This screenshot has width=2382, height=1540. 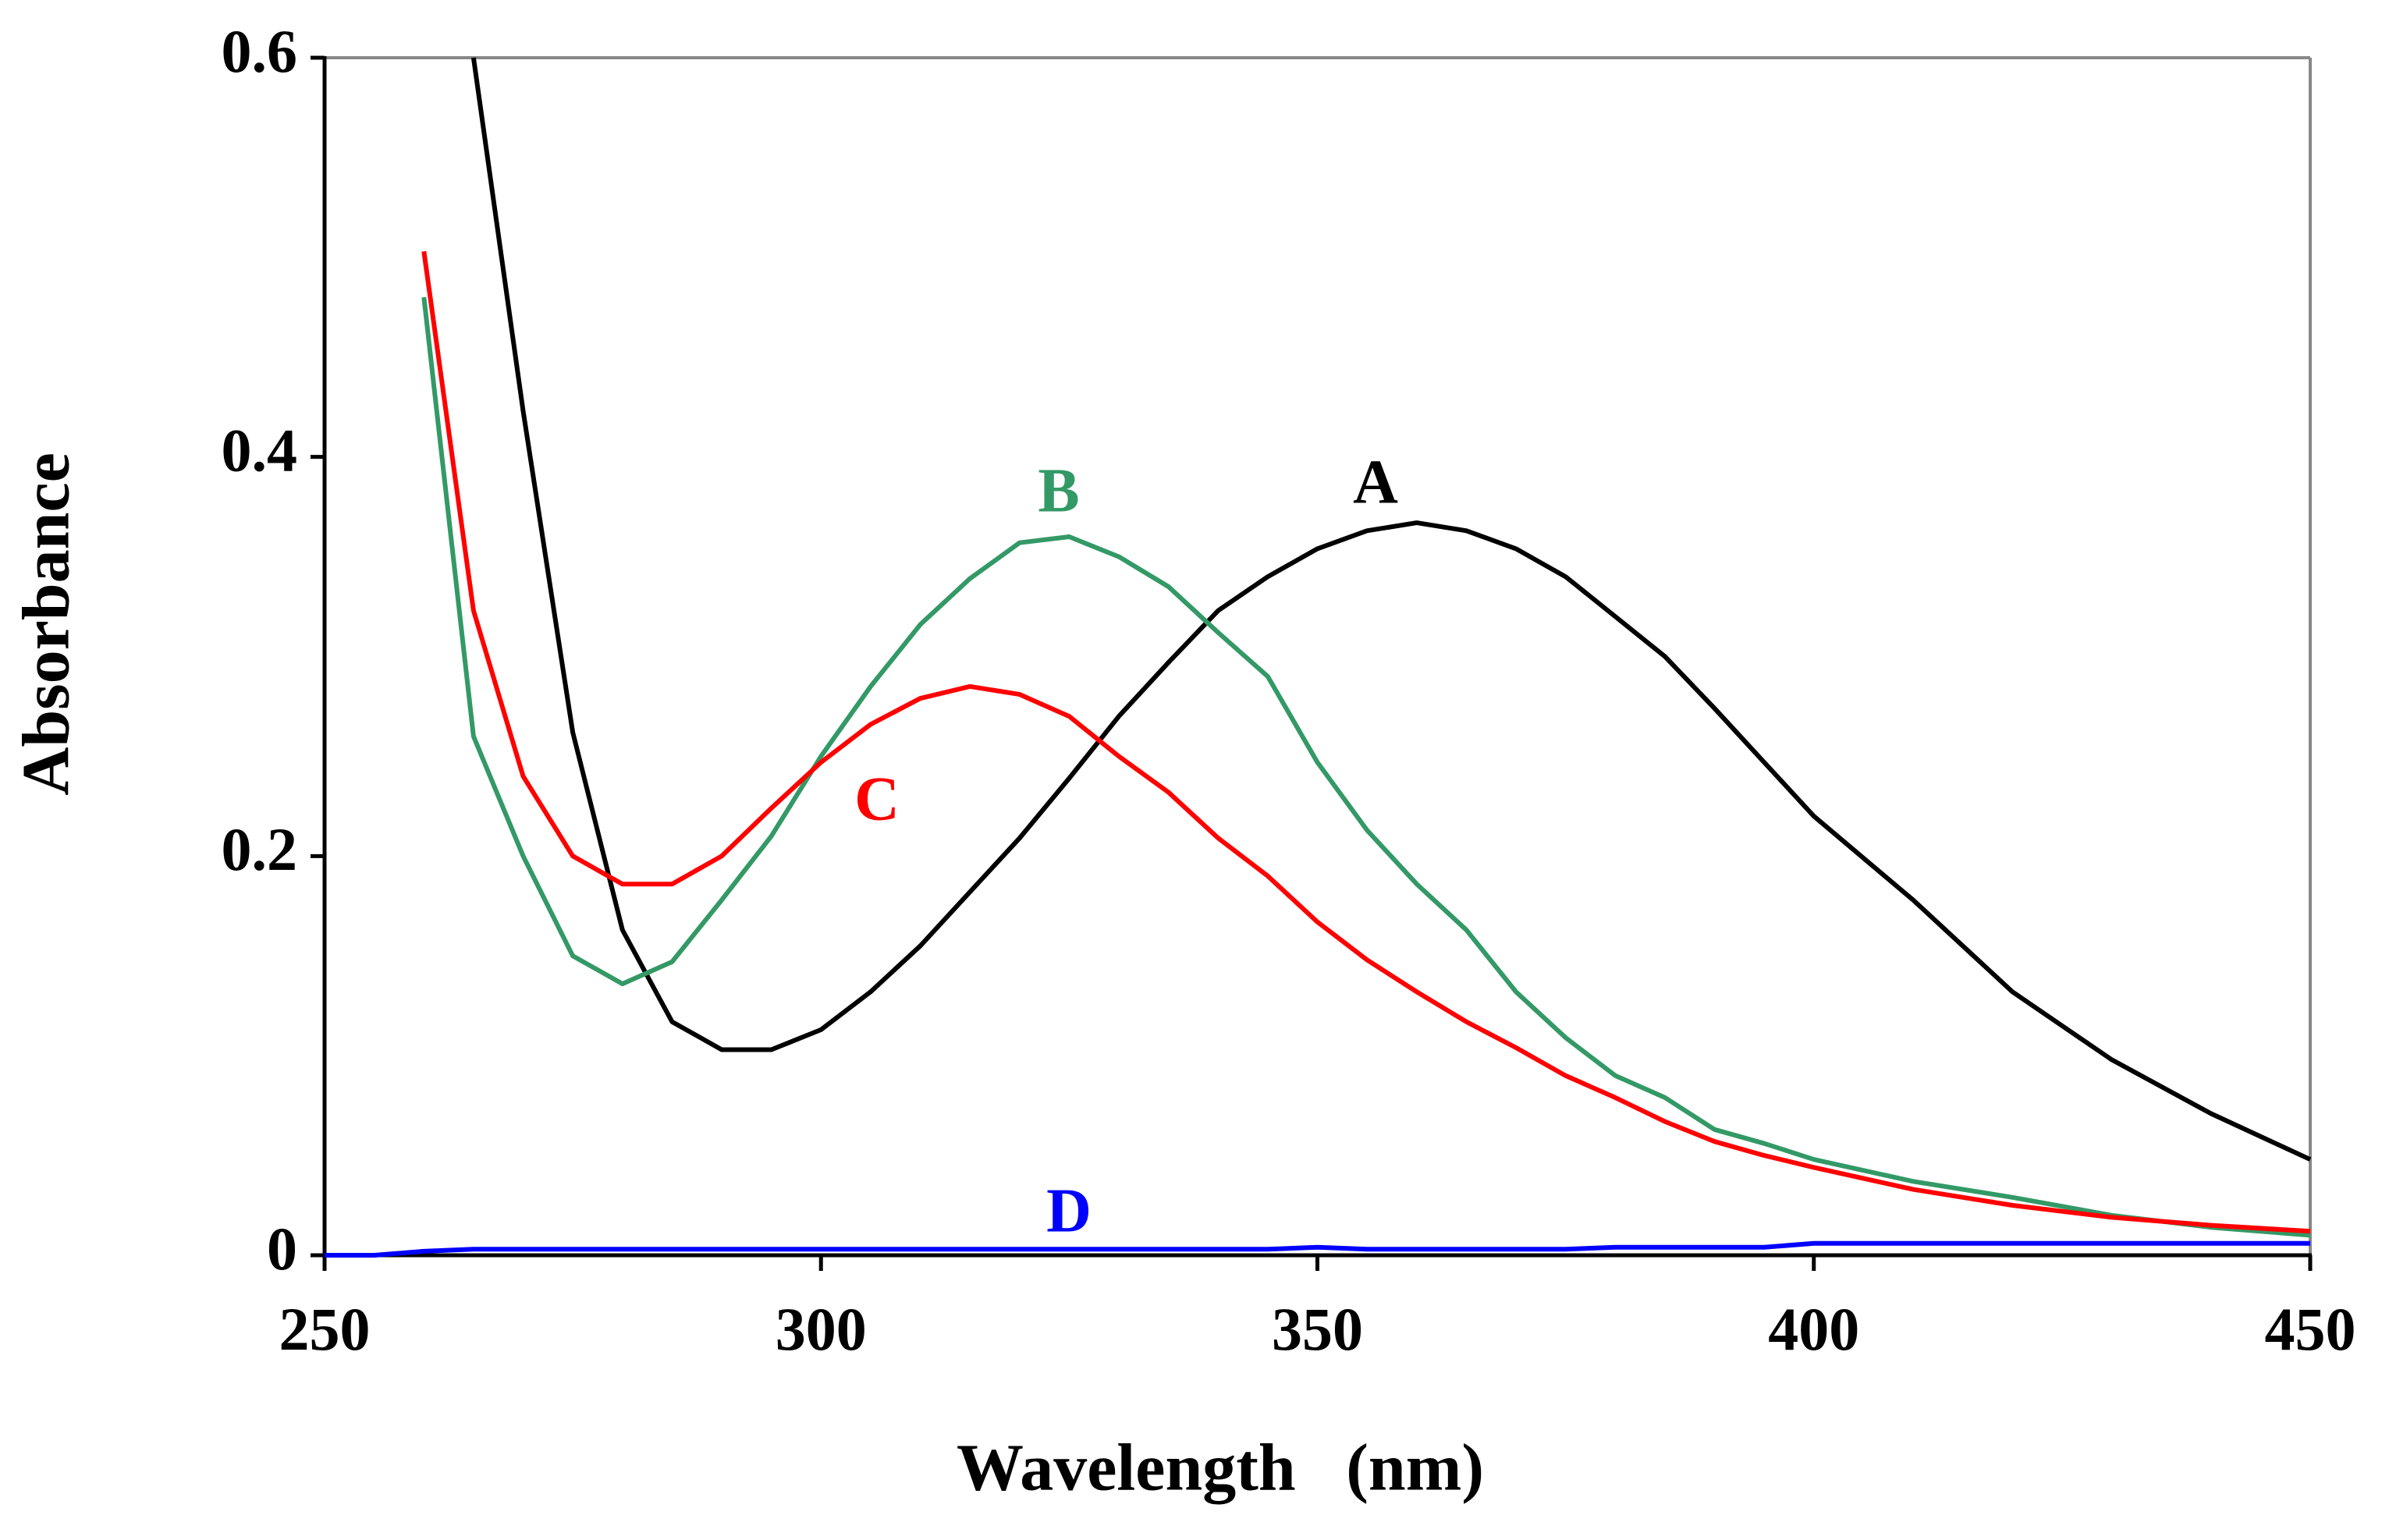 What do you see at coordinates (46, 624) in the screenshot?
I see `y-axis-title: Absorbance` at bounding box center [46, 624].